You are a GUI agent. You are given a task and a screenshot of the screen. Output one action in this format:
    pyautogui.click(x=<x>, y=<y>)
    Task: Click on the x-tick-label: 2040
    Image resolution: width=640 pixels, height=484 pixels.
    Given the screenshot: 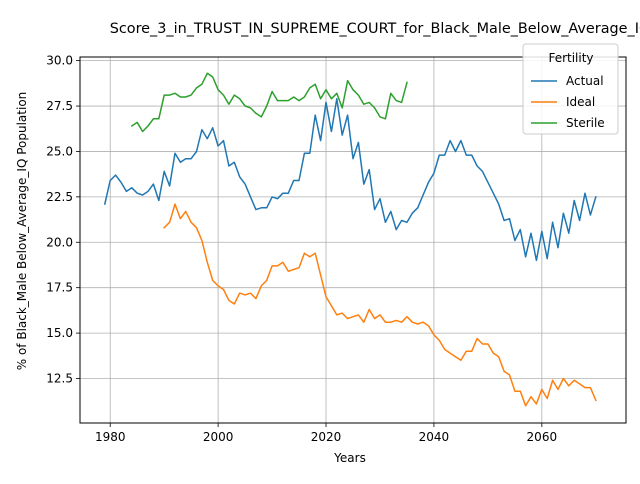 What is the action you would take?
    pyautogui.click(x=434, y=437)
    